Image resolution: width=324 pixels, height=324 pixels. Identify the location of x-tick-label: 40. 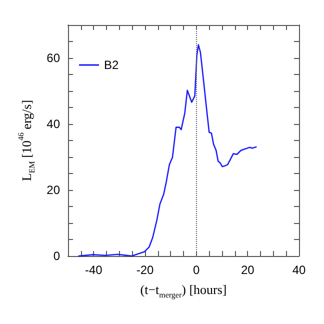
(299, 270).